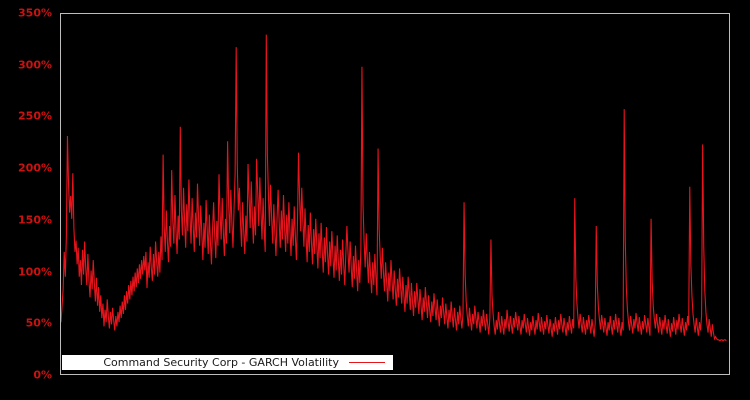 Image resolution: width=750 pixels, height=400 pixels. What do you see at coordinates (35, 13) in the screenshot?
I see `y-axis-tick-label: 350%` at bounding box center [35, 13].